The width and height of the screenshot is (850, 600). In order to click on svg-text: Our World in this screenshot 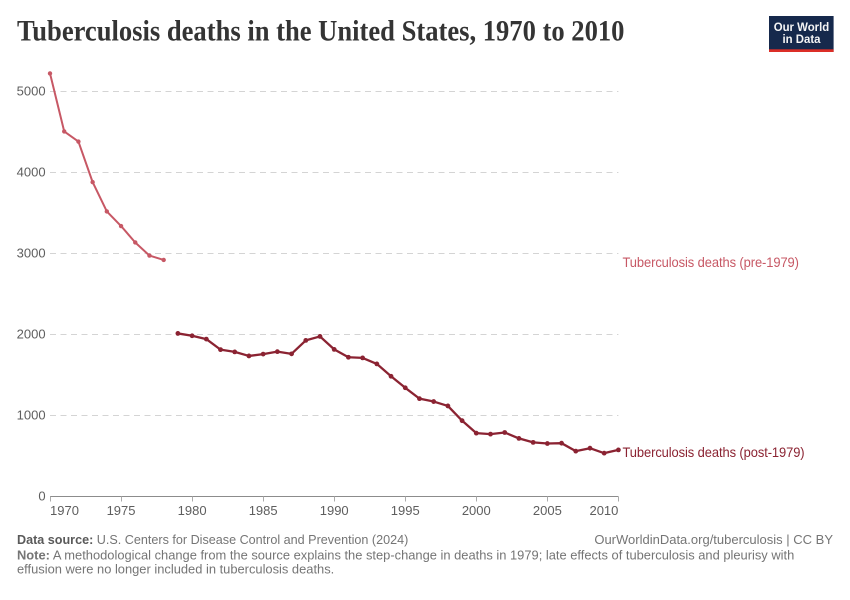, I will do `click(802, 26)`.